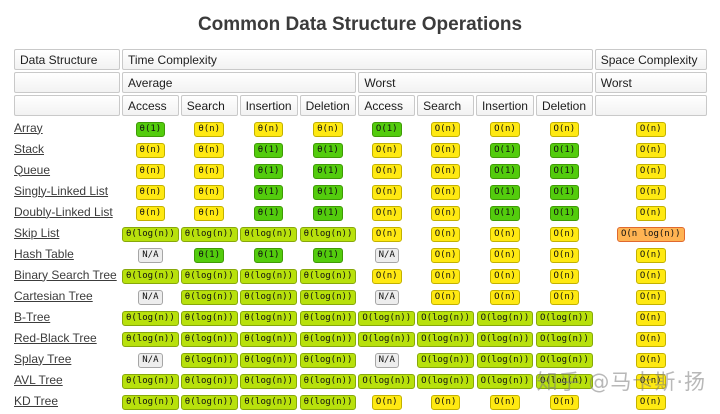  What do you see at coordinates (150, 192) in the screenshot?
I see `complexity-badge: θ(n)` at bounding box center [150, 192].